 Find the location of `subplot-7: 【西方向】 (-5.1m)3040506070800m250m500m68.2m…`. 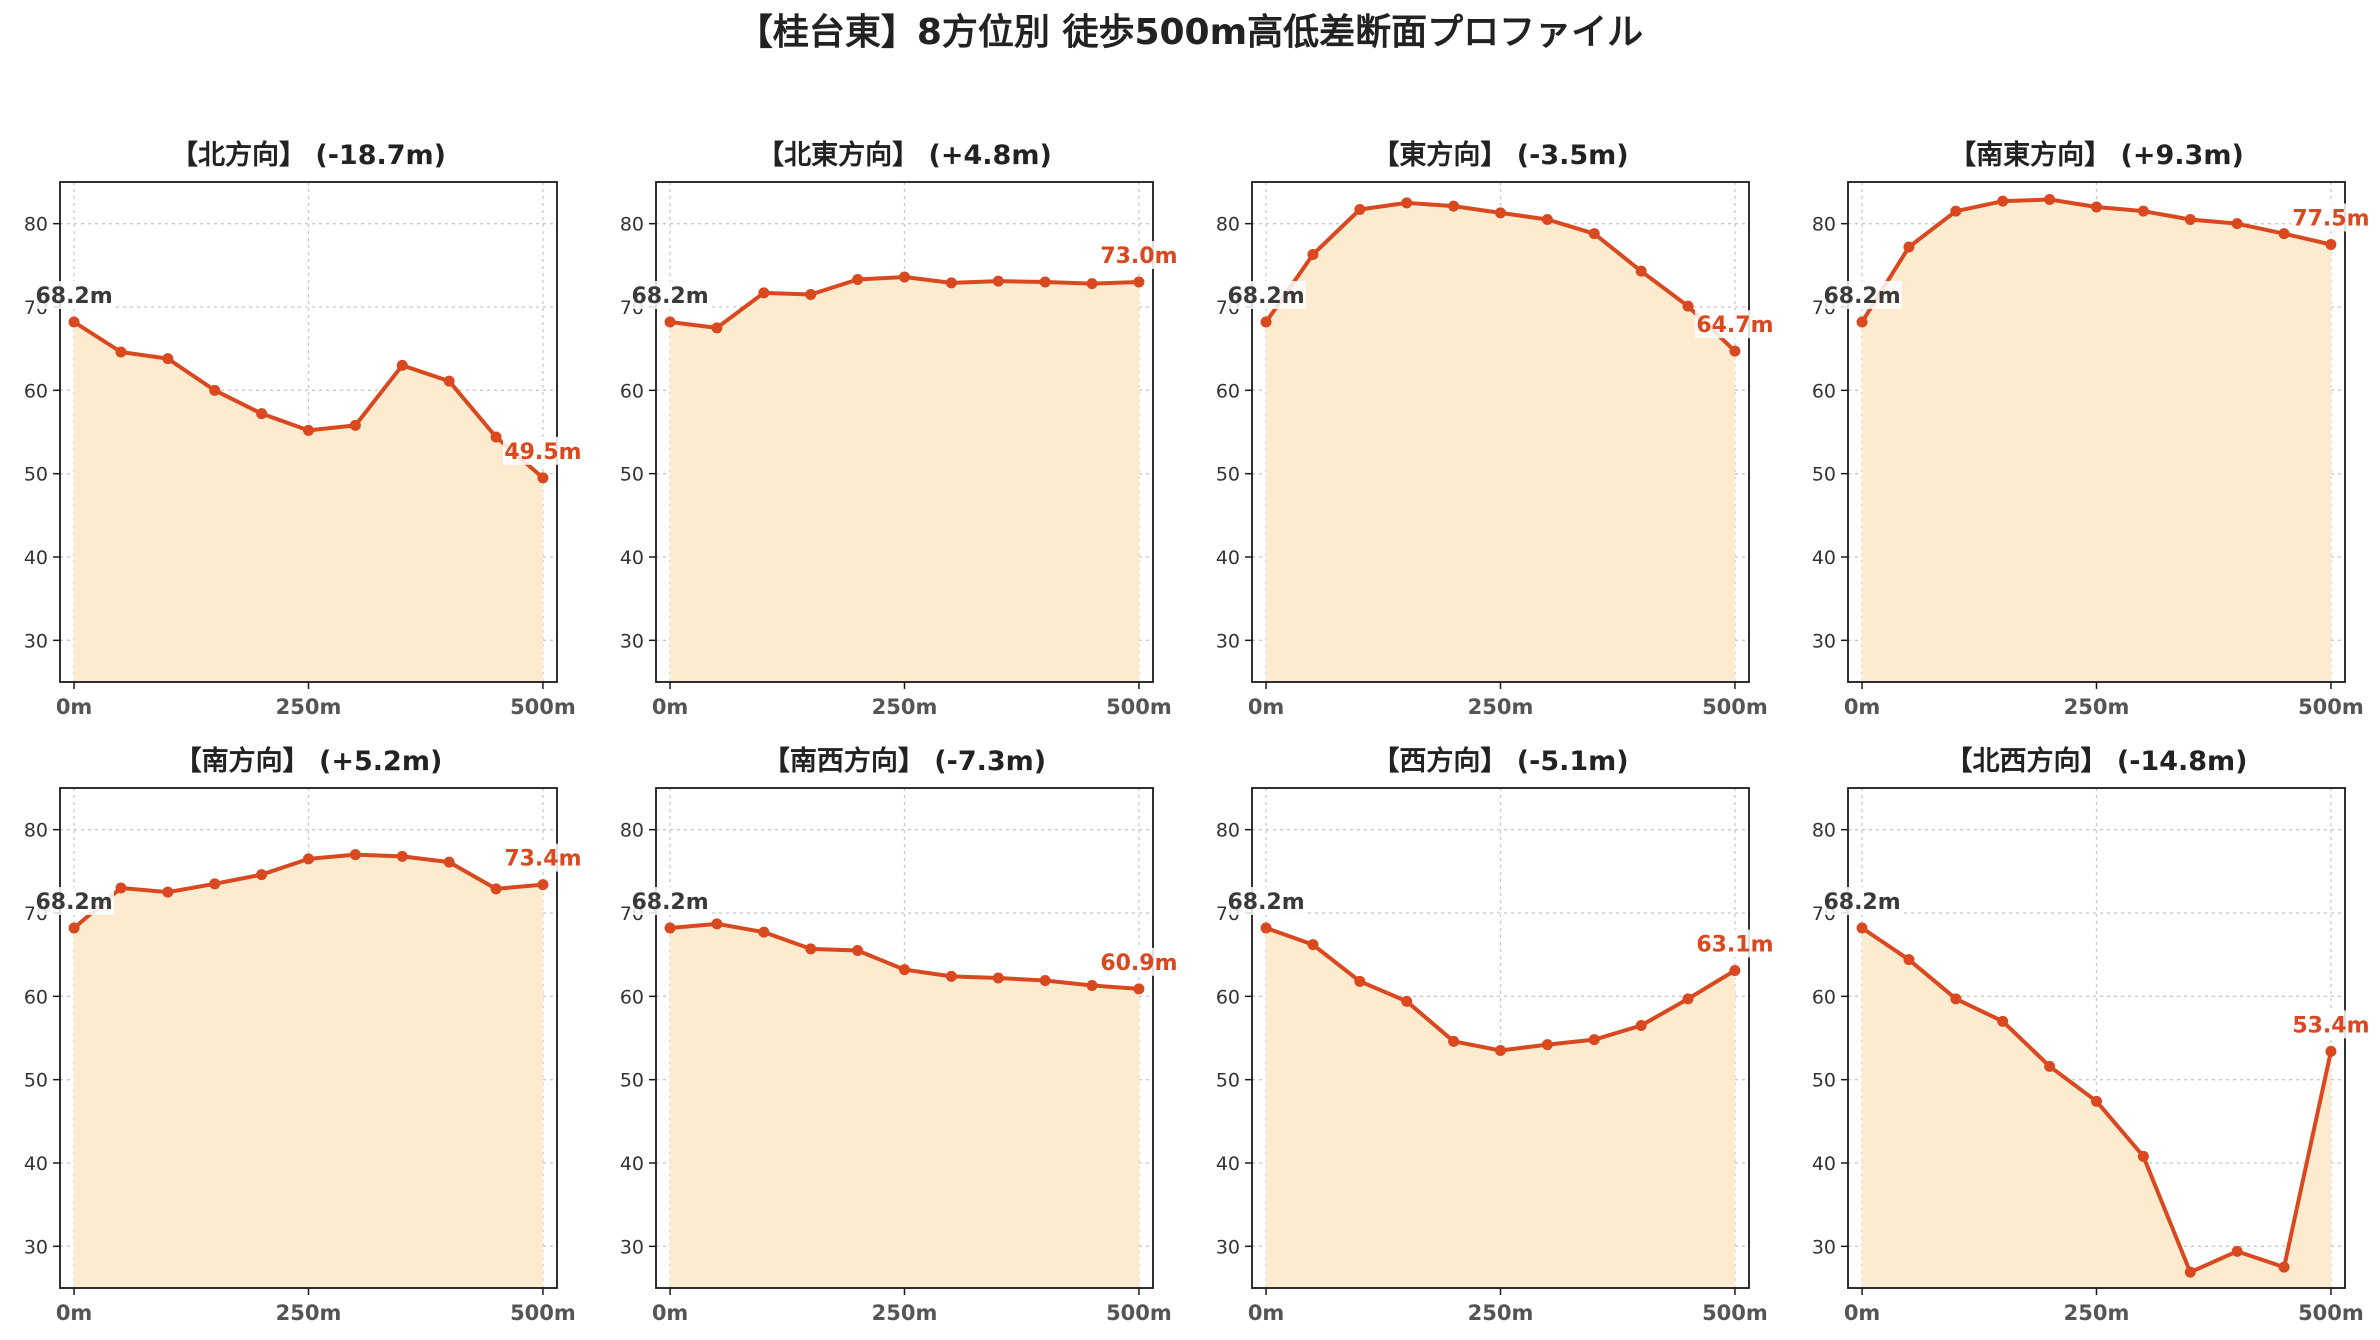

subplot-7: 【西方向】 (-5.1m)3040506070800m250m500m68.2m… is located at coordinates (1495, 1035).